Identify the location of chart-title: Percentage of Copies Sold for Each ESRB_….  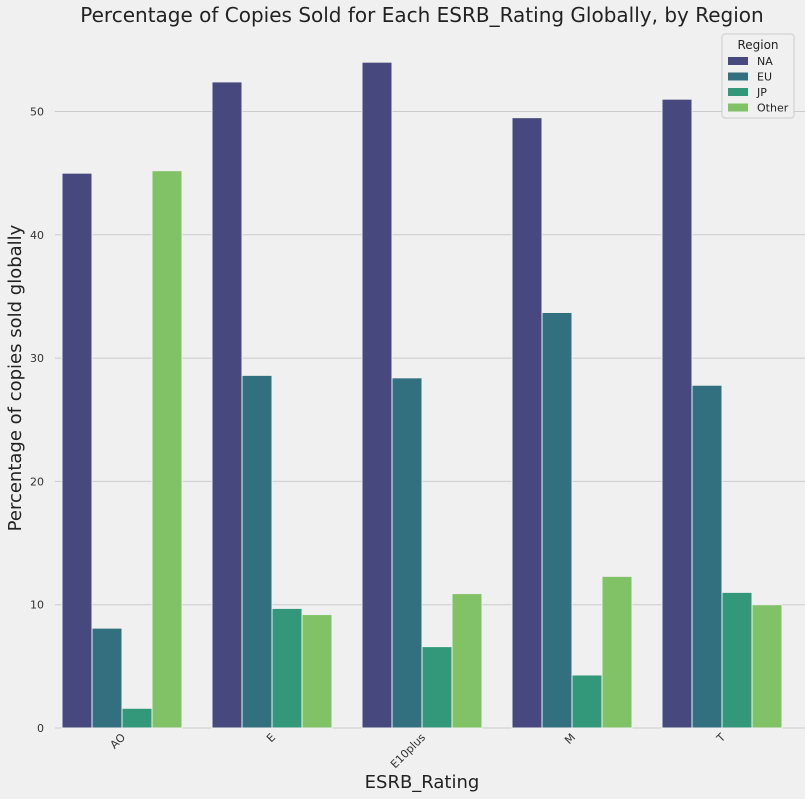
(421, 15).